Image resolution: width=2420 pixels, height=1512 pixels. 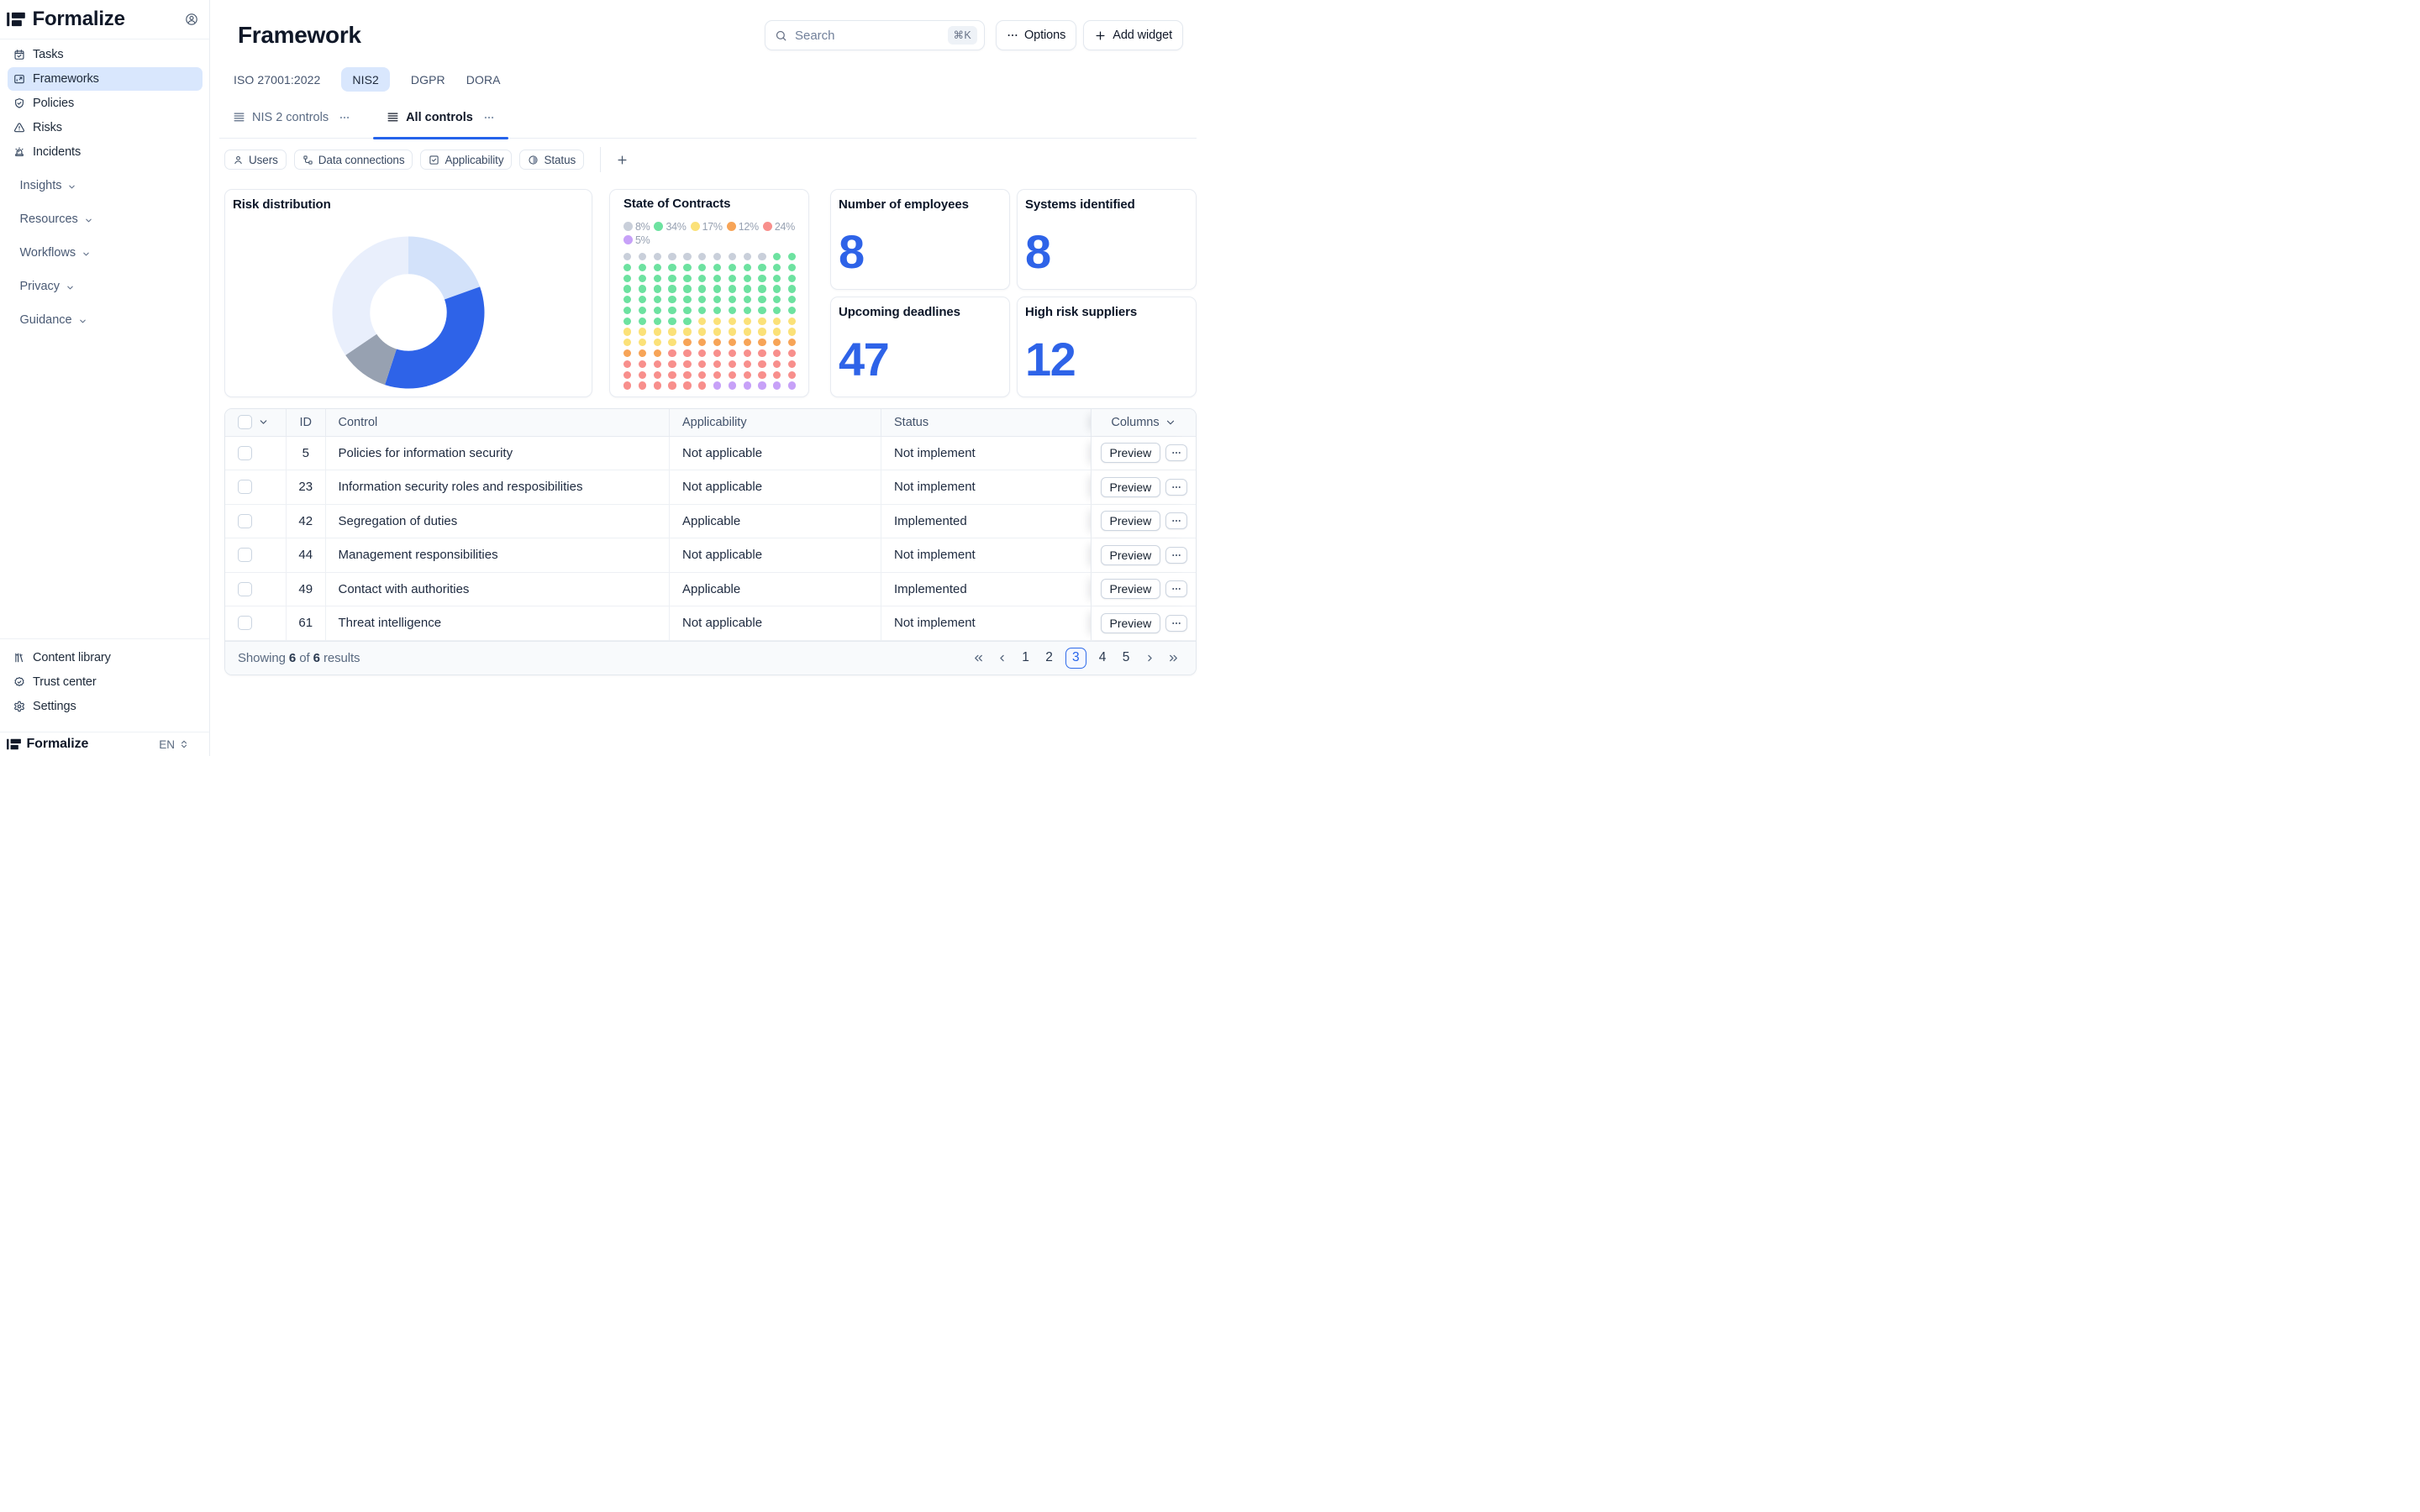 I want to click on stat-title: Upcoming deadlines, so click(x=900, y=312).